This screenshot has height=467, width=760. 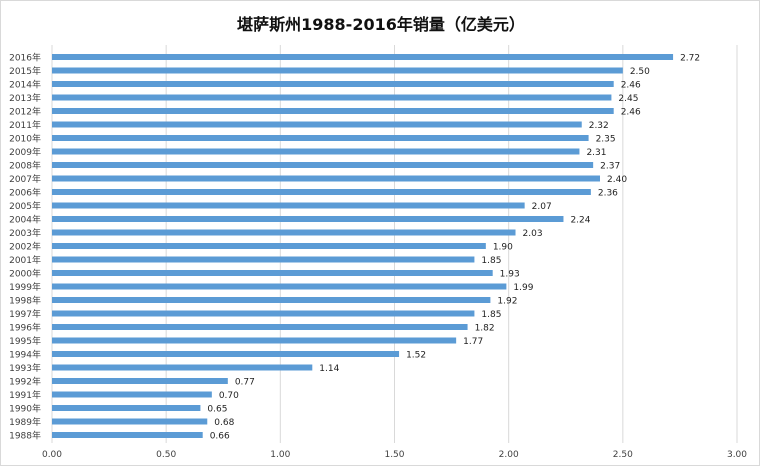 What do you see at coordinates (523, 288) in the screenshot?
I see `data-label: 1.99` at bounding box center [523, 288].